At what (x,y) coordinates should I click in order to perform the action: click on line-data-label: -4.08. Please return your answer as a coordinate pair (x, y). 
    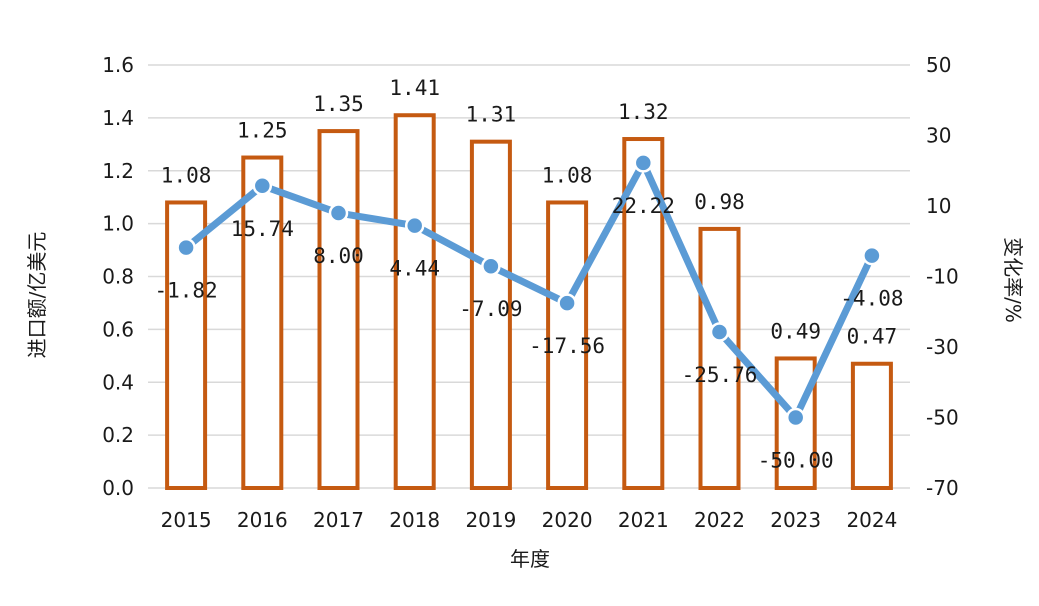
    Looking at the image, I should click on (871, 299).